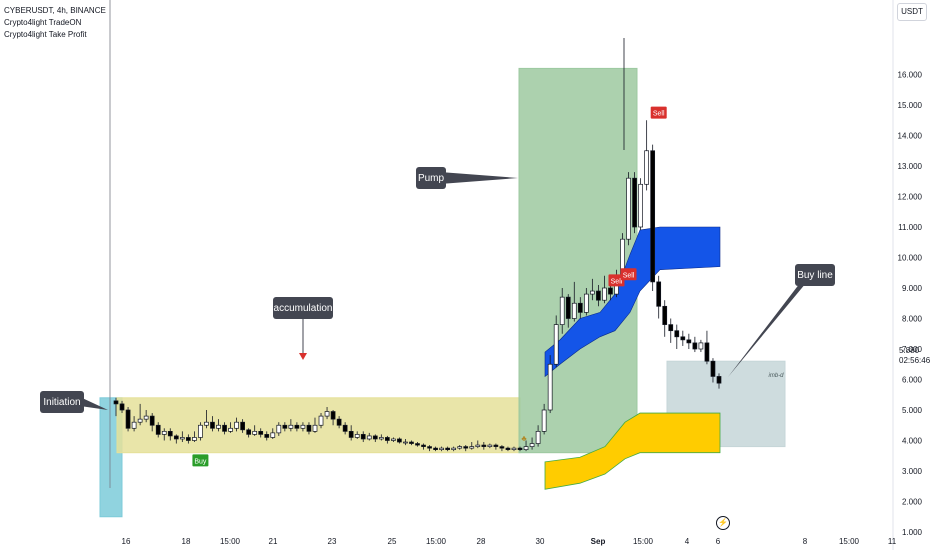  Describe the element at coordinates (912, 319) in the screenshot. I see `y-tick-label: 8.000` at that location.